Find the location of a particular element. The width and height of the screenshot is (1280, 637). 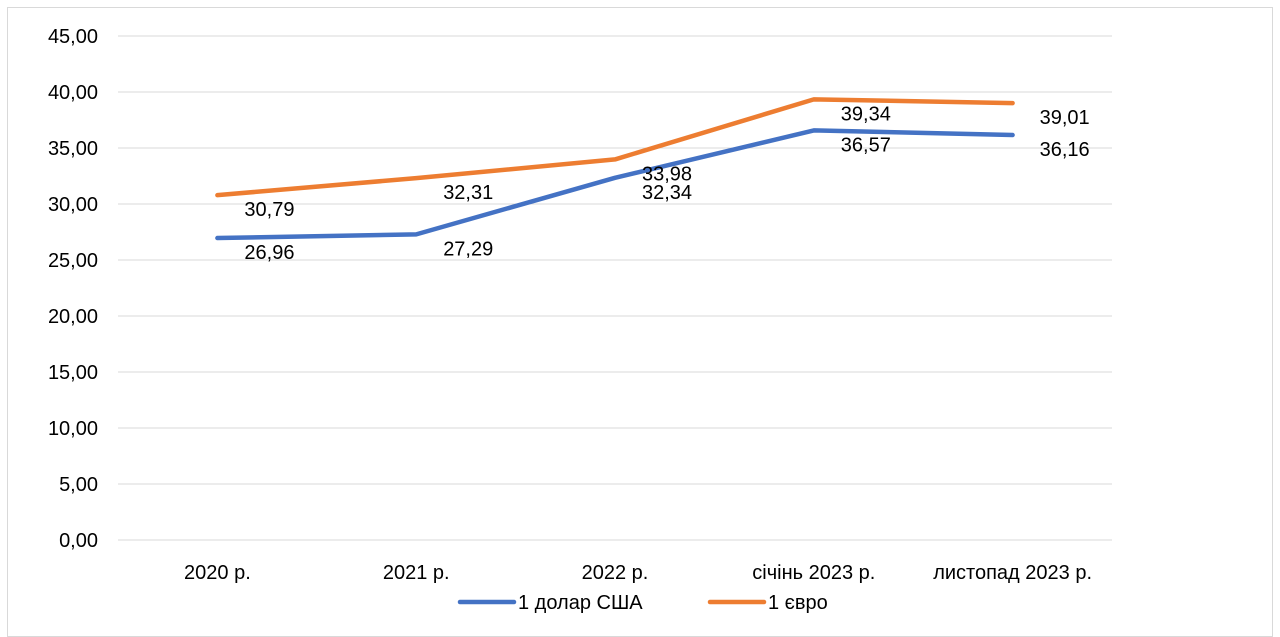

legend: 1 долар США 1 євро is located at coordinates (642, 603).